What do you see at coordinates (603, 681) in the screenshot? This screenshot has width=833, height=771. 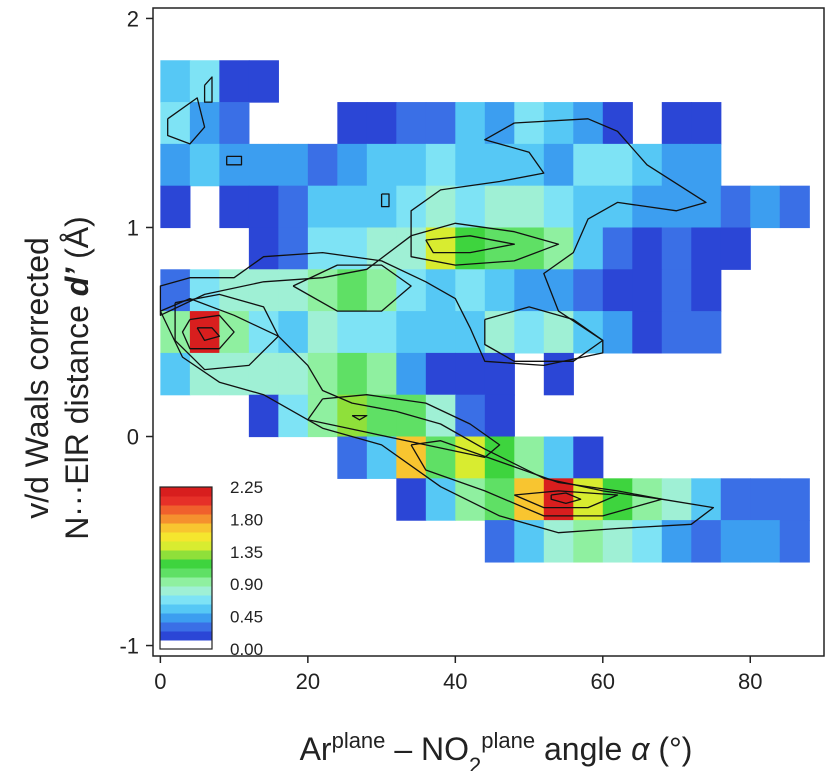 I see `x-tick-label: 60` at bounding box center [603, 681].